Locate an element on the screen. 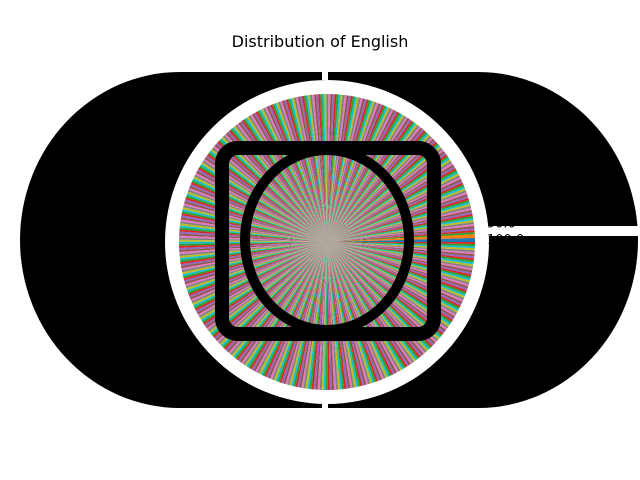  slice-labels: 100.090.0 is located at coordinates (505, 232).